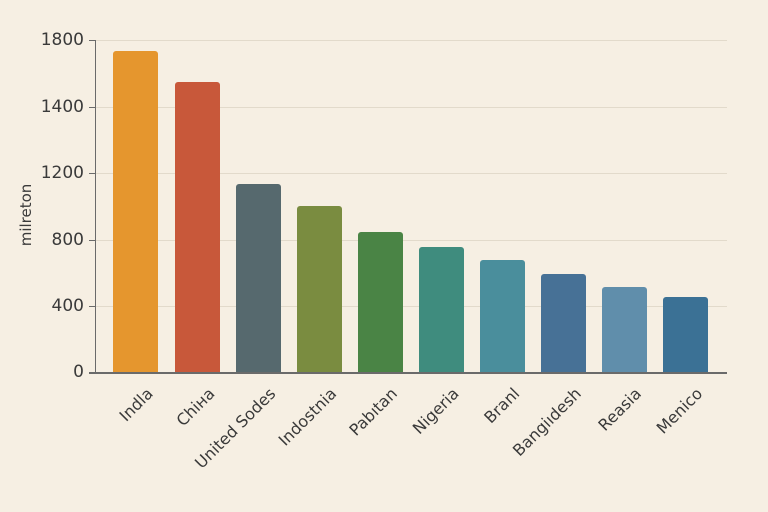 The height and width of the screenshot is (512, 768). What do you see at coordinates (67, 306) in the screenshot?
I see `y-tick-label: 400` at bounding box center [67, 306].